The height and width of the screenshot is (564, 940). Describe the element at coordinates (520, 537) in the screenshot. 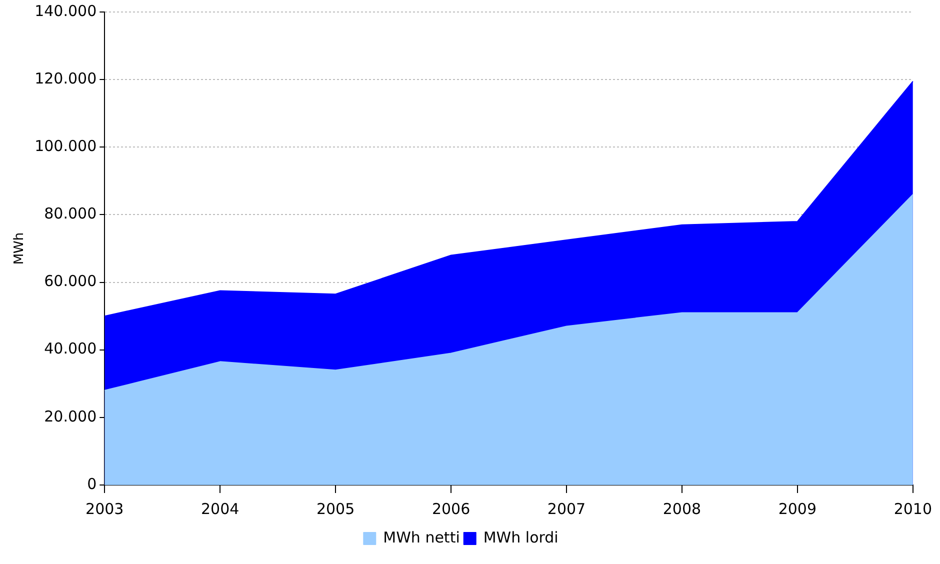

I see `legend-label: MWh lordi` at that location.